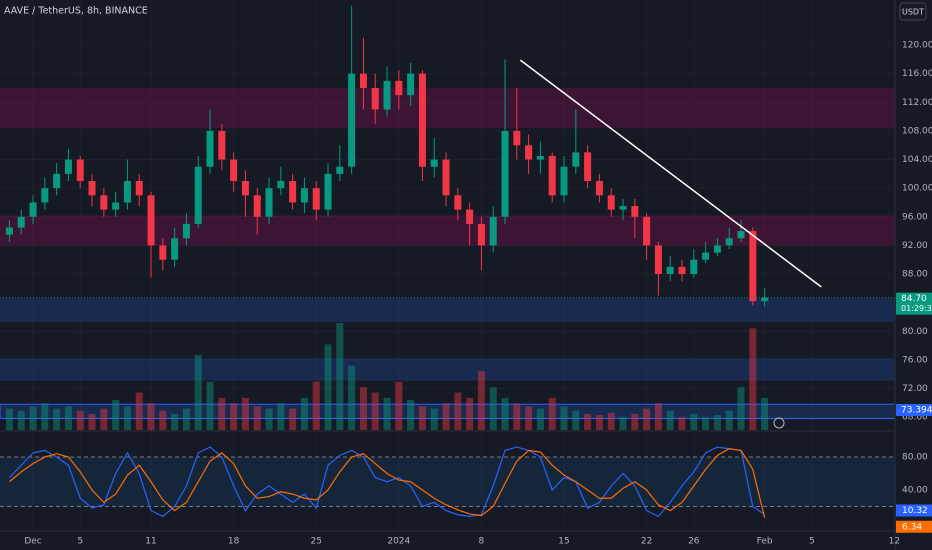  What do you see at coordinates (234, 542) in the screenshot?
I see `x-tick-label: 18` at bounding box center [234, 542].